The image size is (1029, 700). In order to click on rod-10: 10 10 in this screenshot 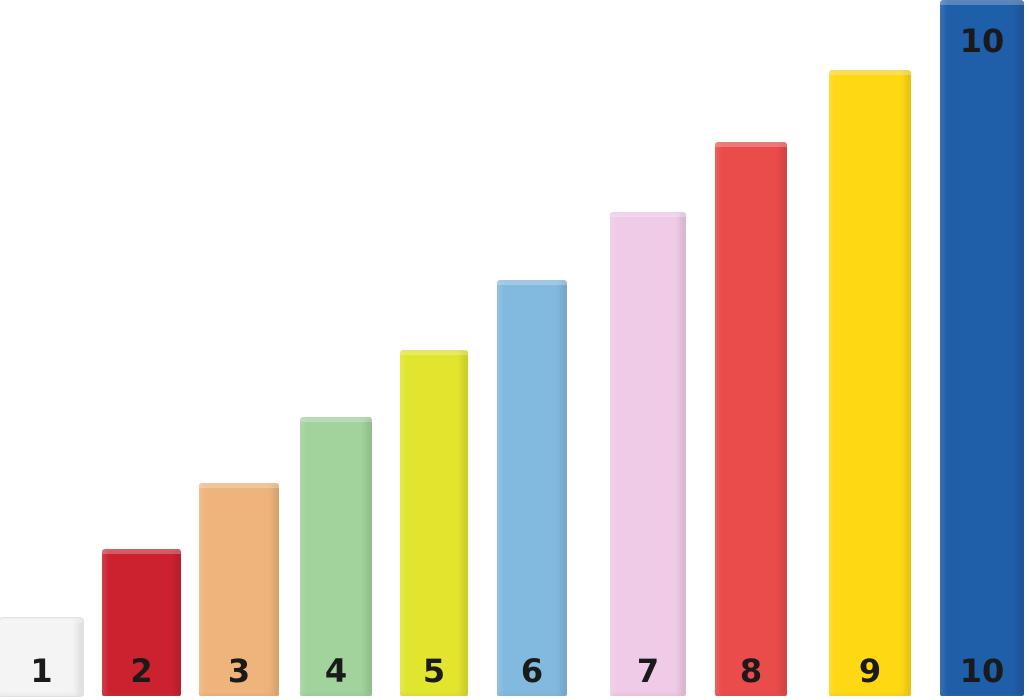, I will do `click(982, 348)`.